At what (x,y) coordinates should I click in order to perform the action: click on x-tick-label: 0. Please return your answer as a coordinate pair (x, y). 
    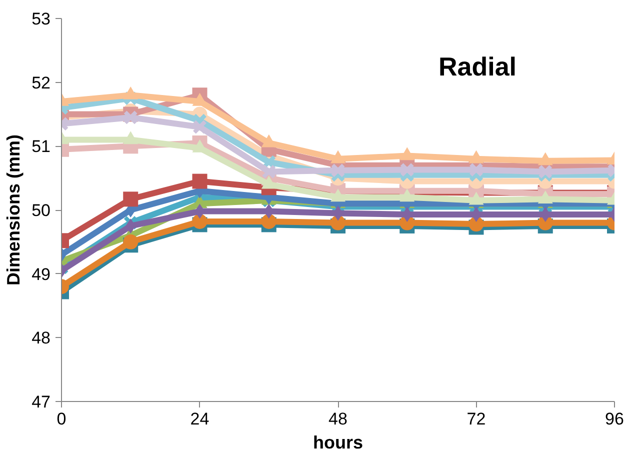
    Looking at the image, I should click on (61, 419).